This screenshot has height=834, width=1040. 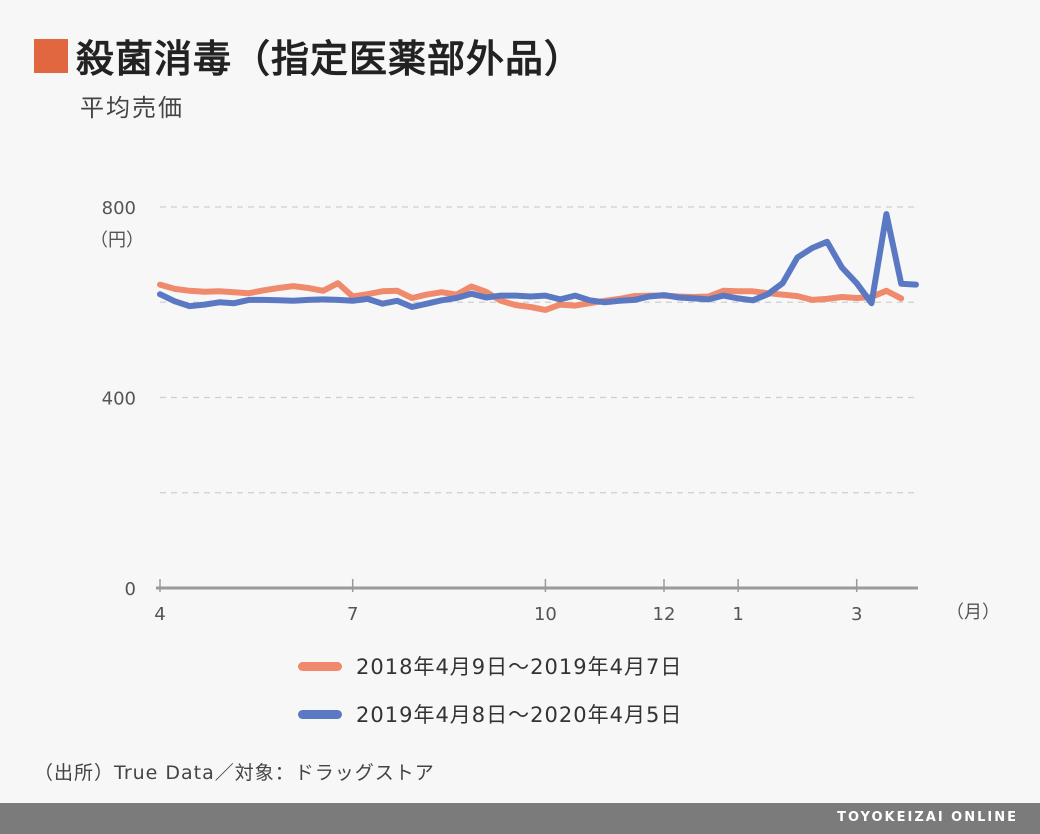 What do you see at coordinates (531, 296) in the screenshot?
I see `series-line-2018` at bounding box center [531, 296].